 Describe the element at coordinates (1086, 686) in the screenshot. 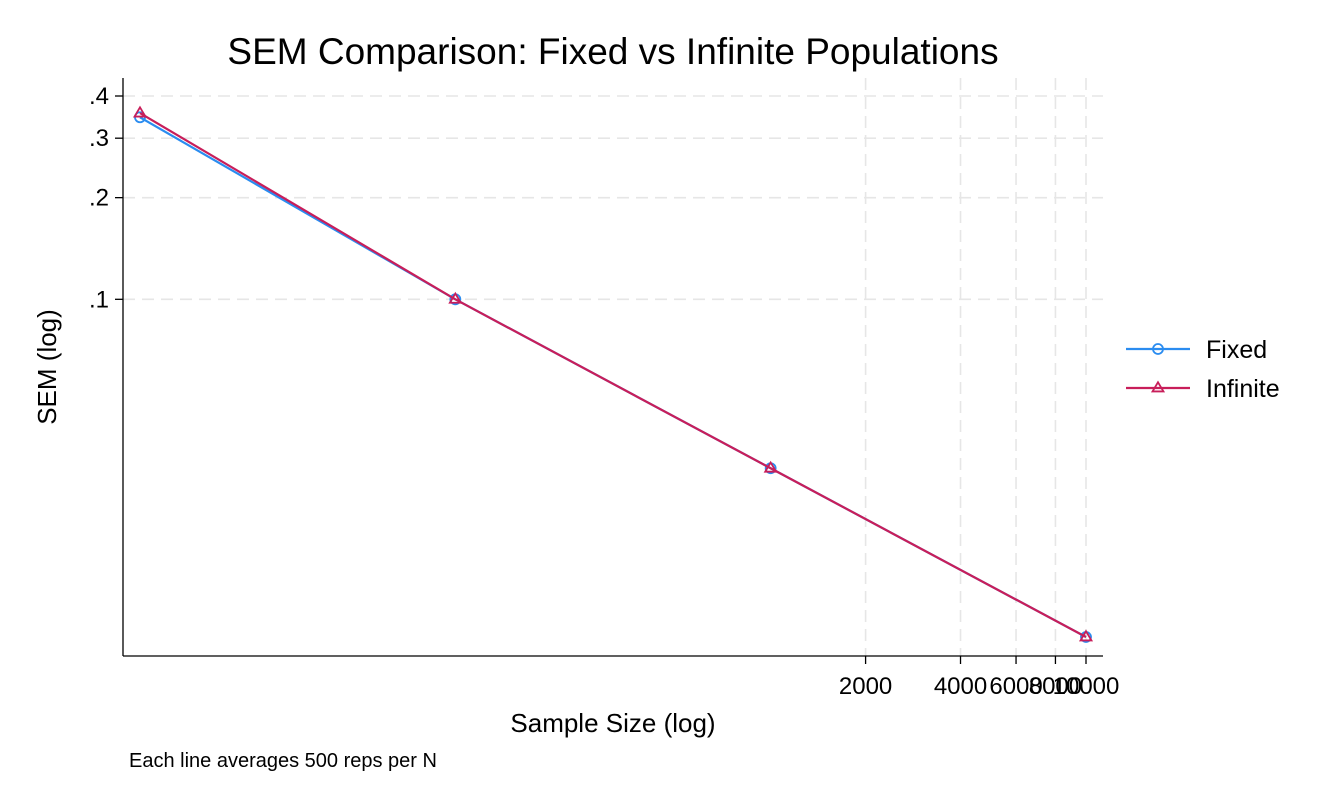

I see `x-tick-label: 10000` at that location.